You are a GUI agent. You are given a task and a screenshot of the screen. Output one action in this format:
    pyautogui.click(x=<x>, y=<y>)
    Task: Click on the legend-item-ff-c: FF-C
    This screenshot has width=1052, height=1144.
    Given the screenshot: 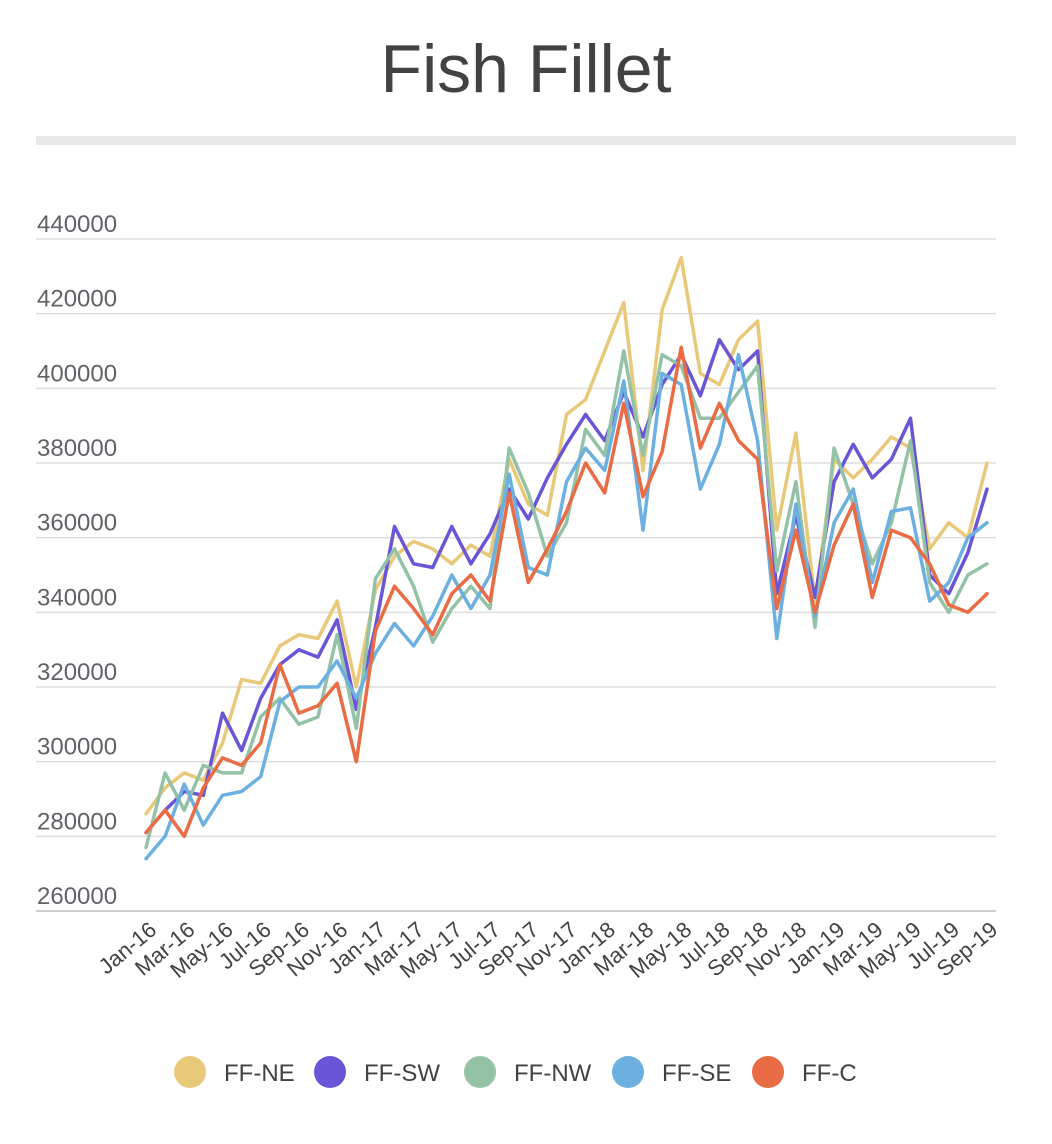 What is the action you would take?
    pyautogui.click(x=804, y=1072)
    